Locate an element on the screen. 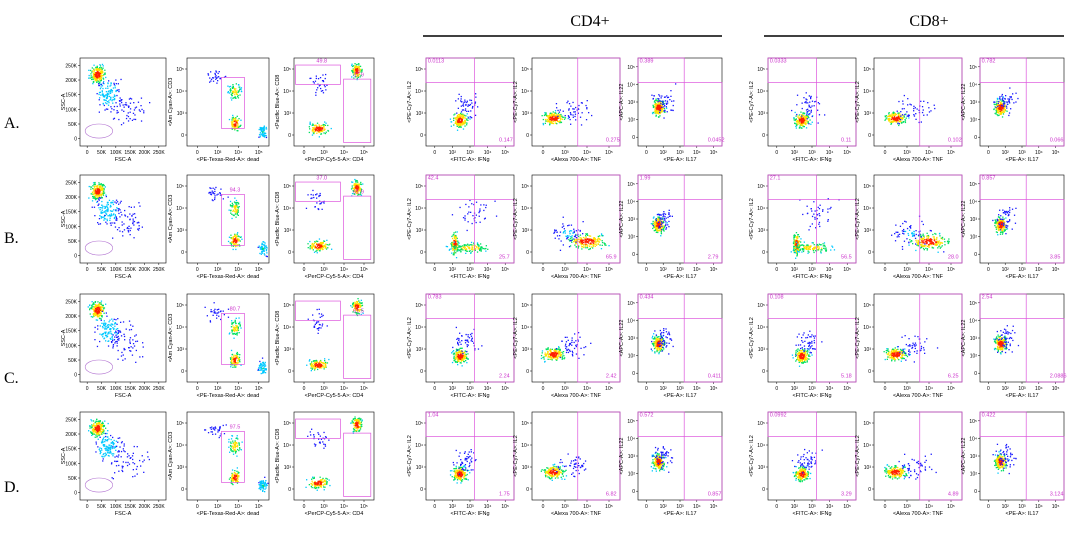 Image resolution: width=1081 pixels, height=533 pixels. gate-value: 0.0452 is located at coordinates (716, 141).